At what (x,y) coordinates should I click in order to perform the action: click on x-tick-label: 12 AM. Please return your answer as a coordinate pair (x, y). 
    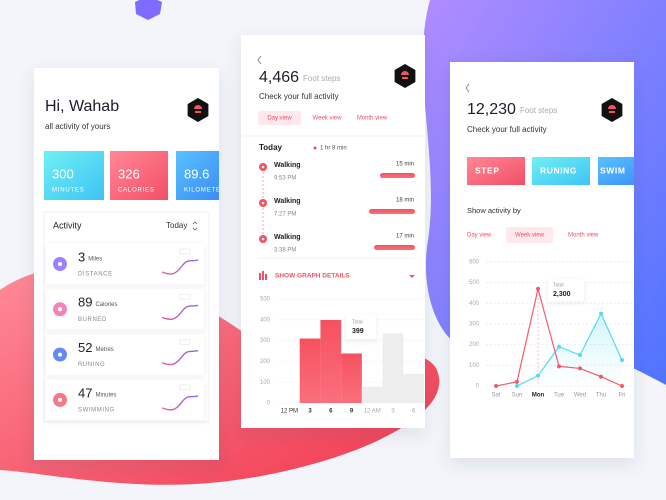
    Looking at the image, I should click on (372, 412).